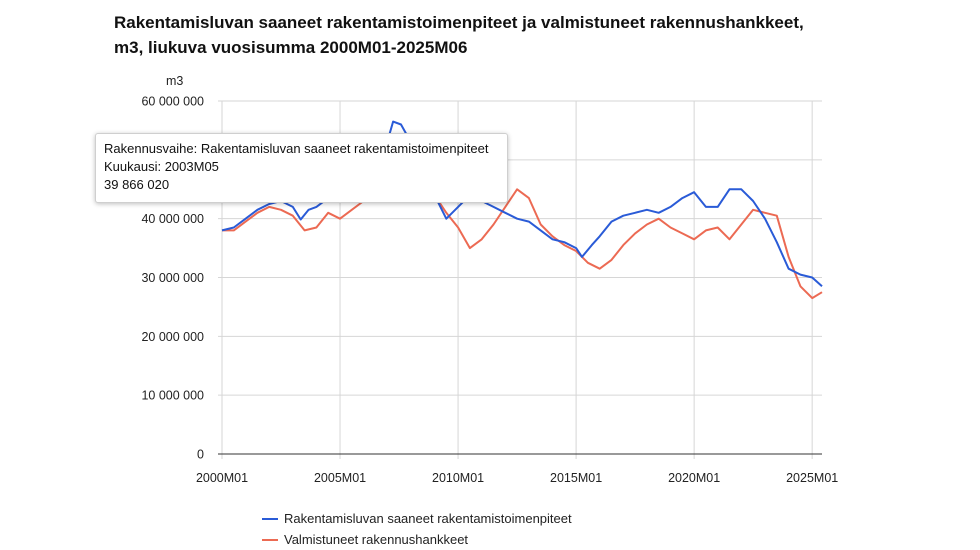  What do you see at coordinates (172, 278) in the screenshot?
I see `y-tick-label: 30 000 000` at bounding box center [172, 278].